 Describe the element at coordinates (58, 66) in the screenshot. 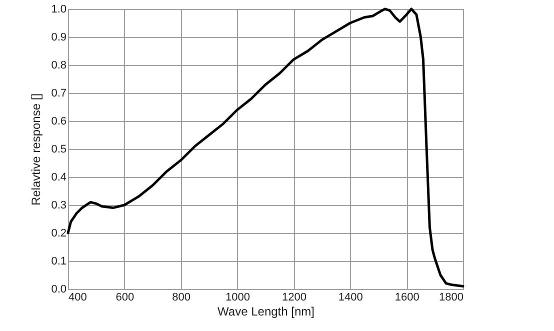

I see `y-tick-label: 0.8` at that location.